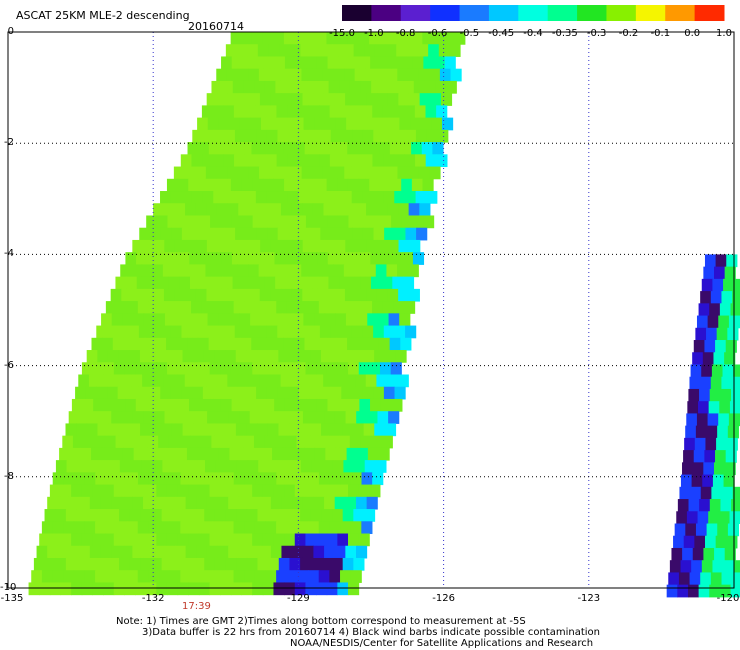  What do you see at coordinates (501, 33) in the screenshot?
I see `colorbar-tick-label: -0.45` at bounding box center [501, 33].